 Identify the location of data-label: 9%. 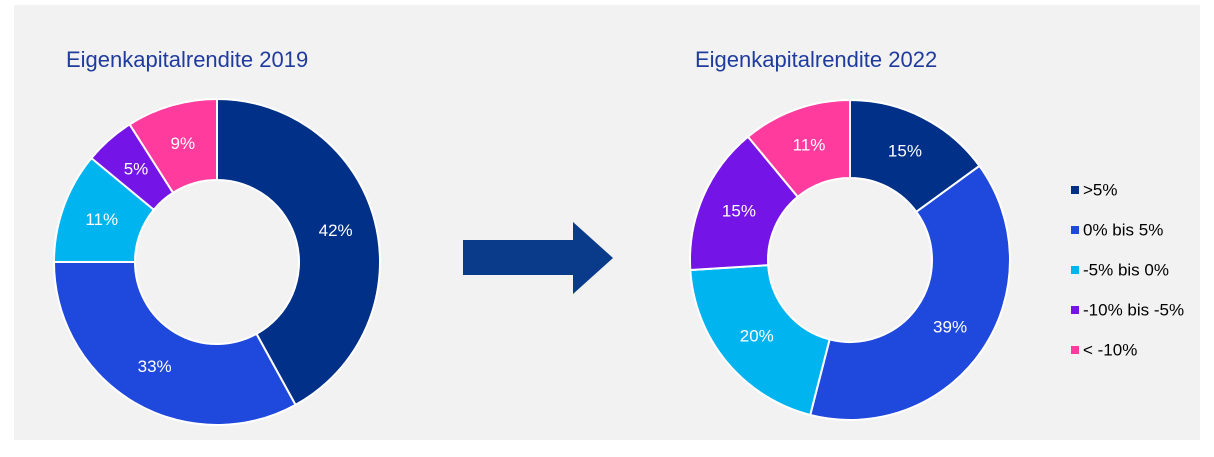
(183, 143).